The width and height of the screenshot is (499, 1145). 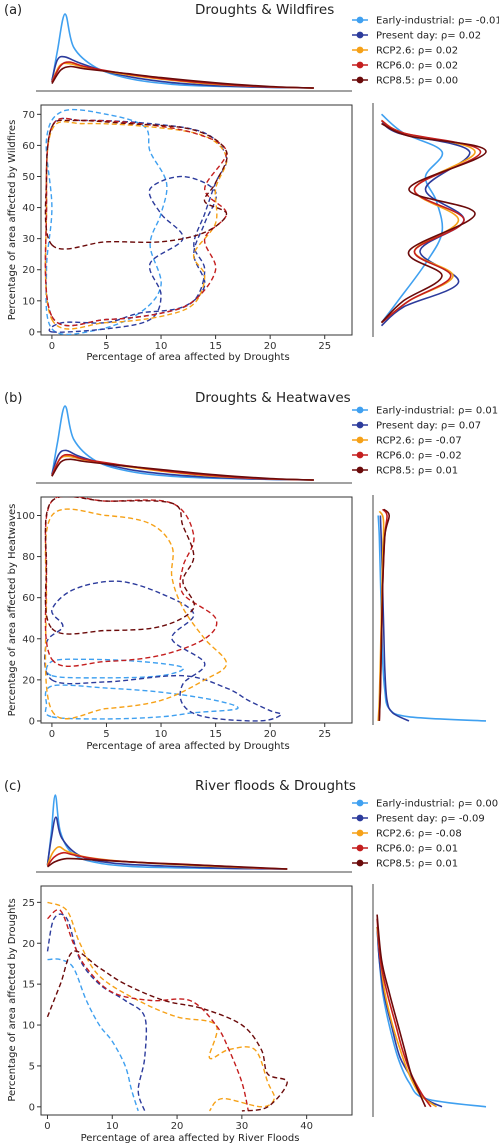 I want to click on y-tick-label: 5, so click(x=32, y=1066).